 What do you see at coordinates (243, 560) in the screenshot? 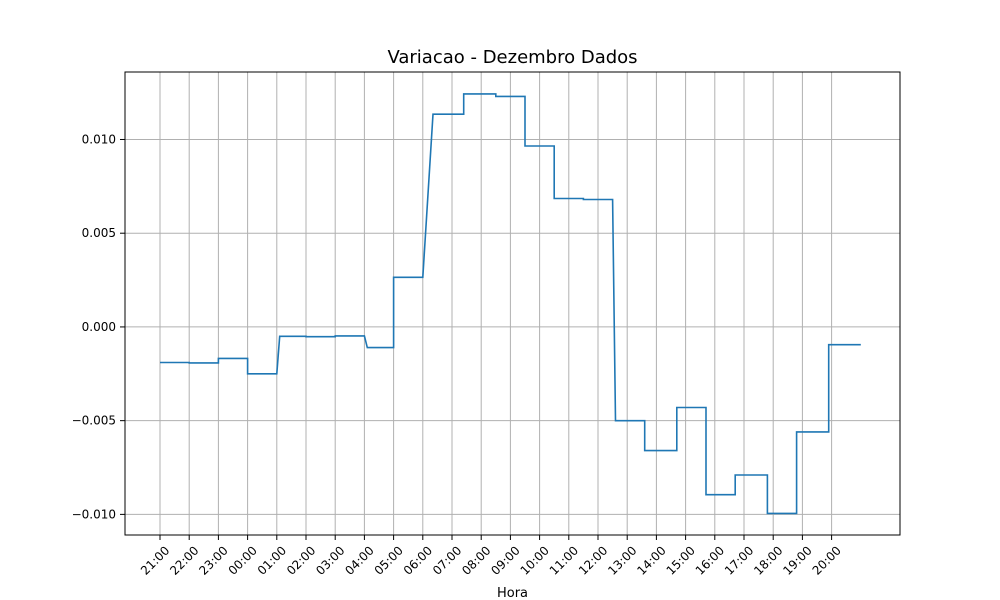
I see `x-tick-label: 00:00` at bounding box center [243, 560].